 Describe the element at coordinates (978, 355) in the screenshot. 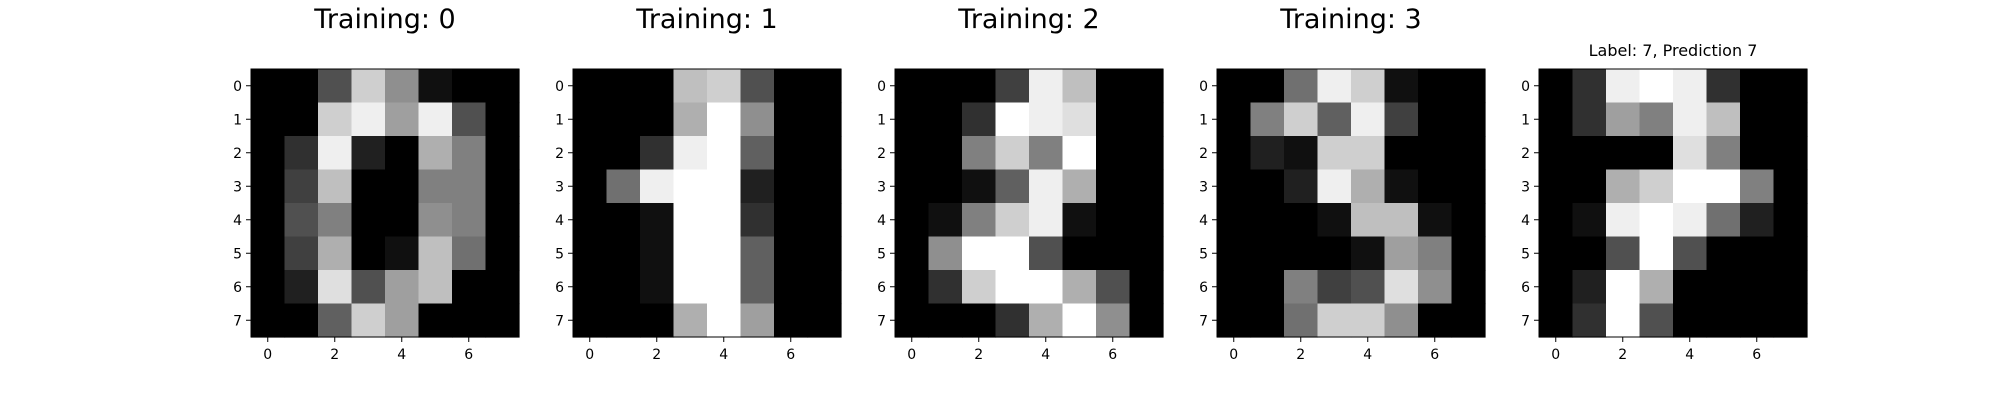

I see `x-tick-label: 2` at that location.